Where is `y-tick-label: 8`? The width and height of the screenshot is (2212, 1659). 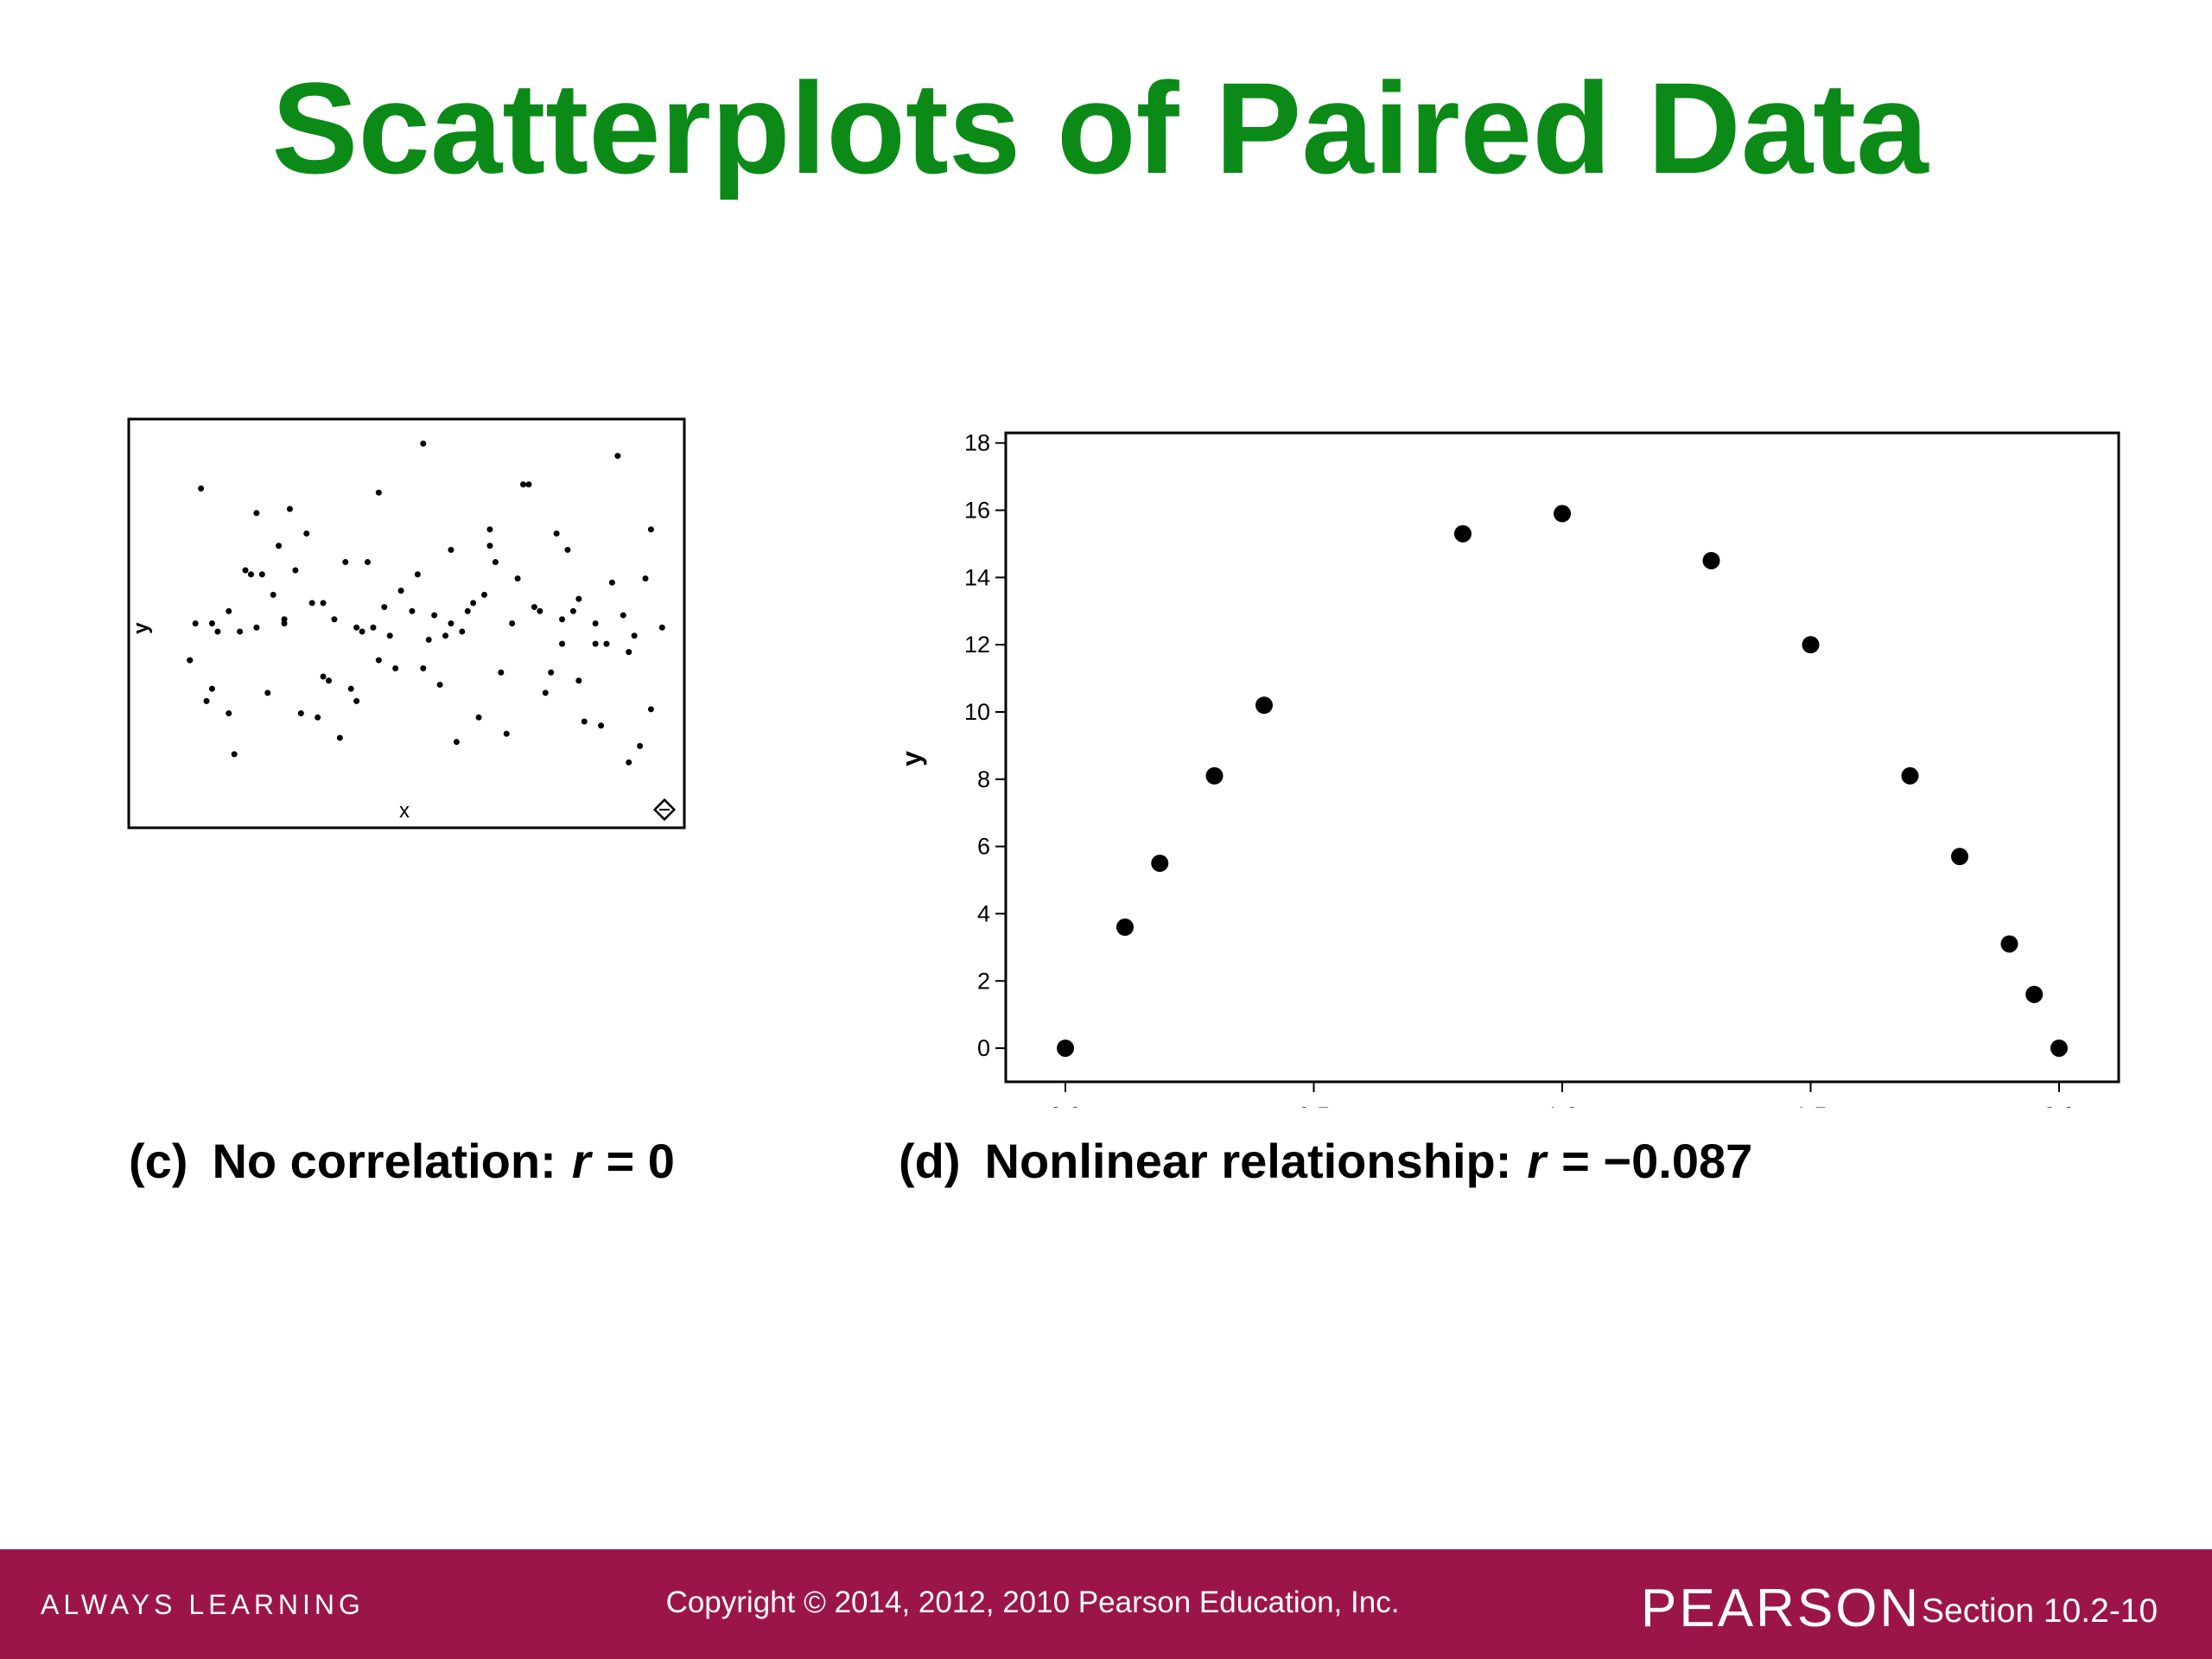 y-tick-label: 8 is located at coordinates (983, 779).